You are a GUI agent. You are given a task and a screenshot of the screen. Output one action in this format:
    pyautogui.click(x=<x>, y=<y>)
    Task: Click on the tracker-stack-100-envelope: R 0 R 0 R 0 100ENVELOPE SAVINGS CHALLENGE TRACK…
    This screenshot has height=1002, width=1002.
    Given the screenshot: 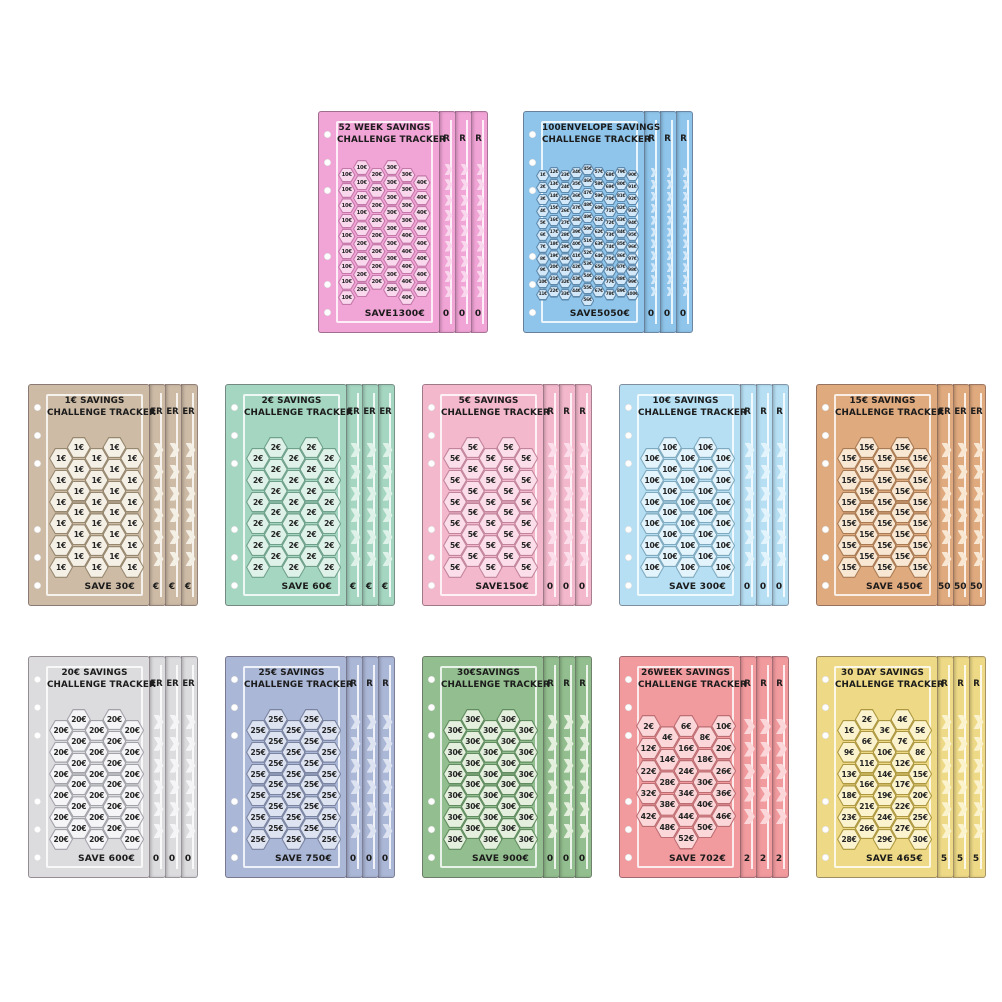 What is the action you would take?
    pyautogui.click(x=608, y=222)
    